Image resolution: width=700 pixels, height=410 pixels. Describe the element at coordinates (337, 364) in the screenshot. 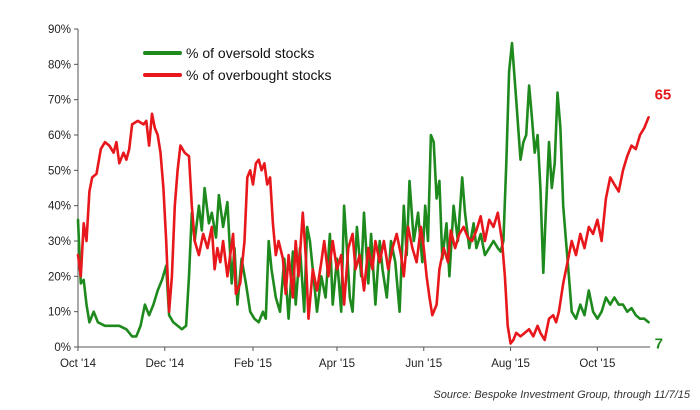

I see `x-tick-label: Apr '15` at that location.